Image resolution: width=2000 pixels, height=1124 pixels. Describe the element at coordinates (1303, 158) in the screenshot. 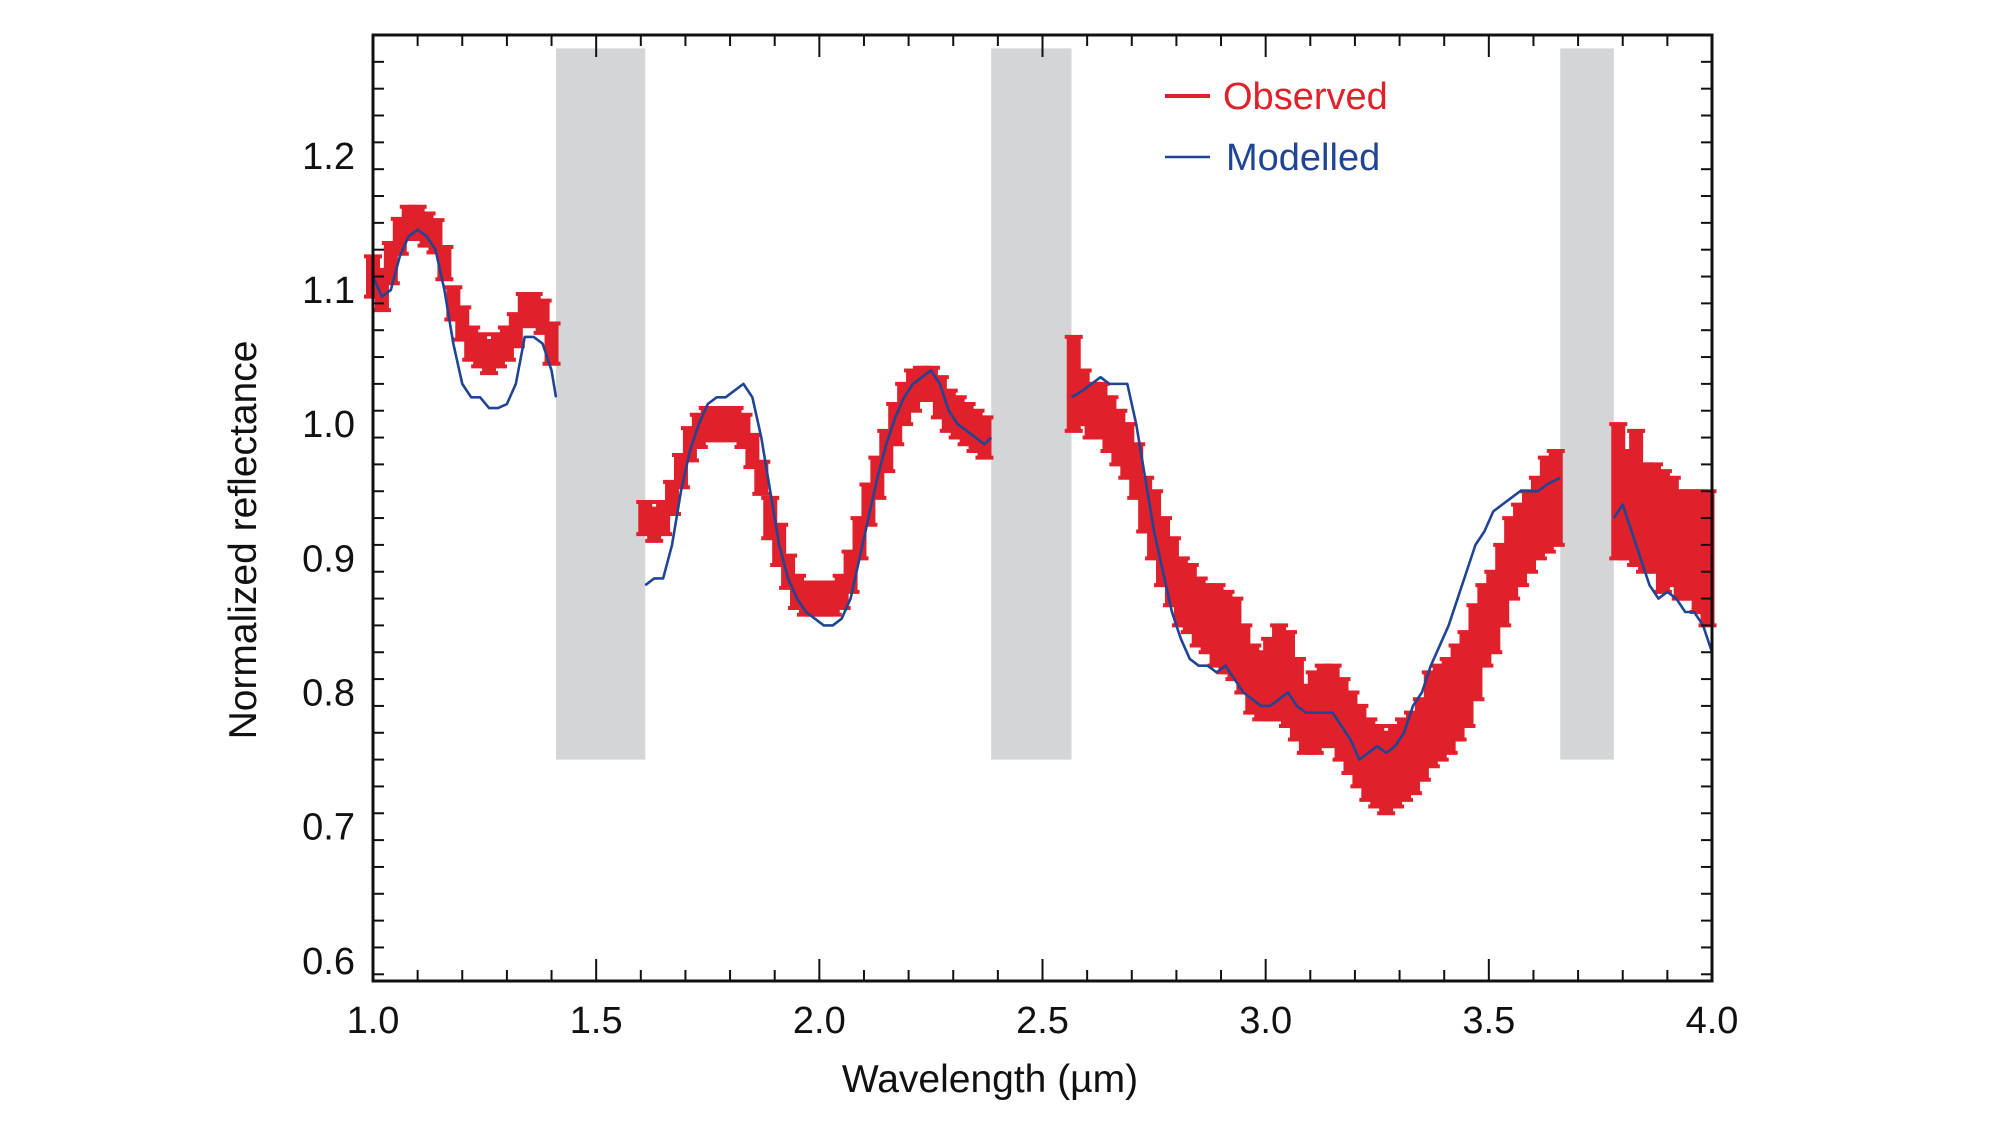

I see `legend-modelled-label: Modelled` at that location.